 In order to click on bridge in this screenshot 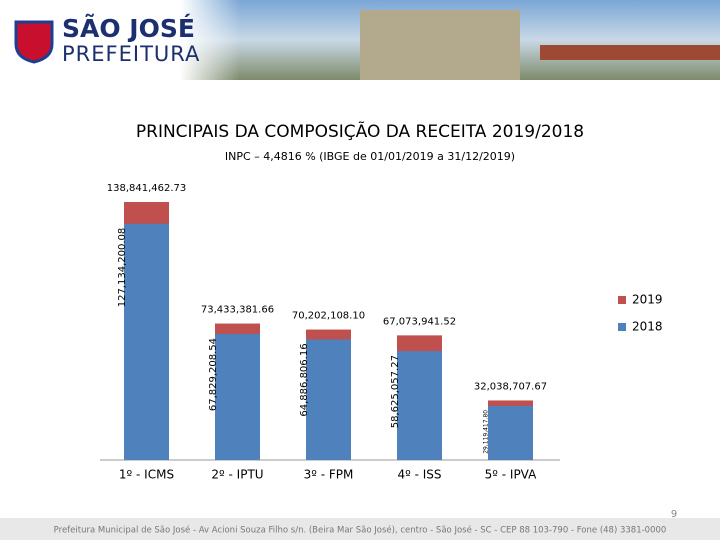, I will do `click(630, 52)`.